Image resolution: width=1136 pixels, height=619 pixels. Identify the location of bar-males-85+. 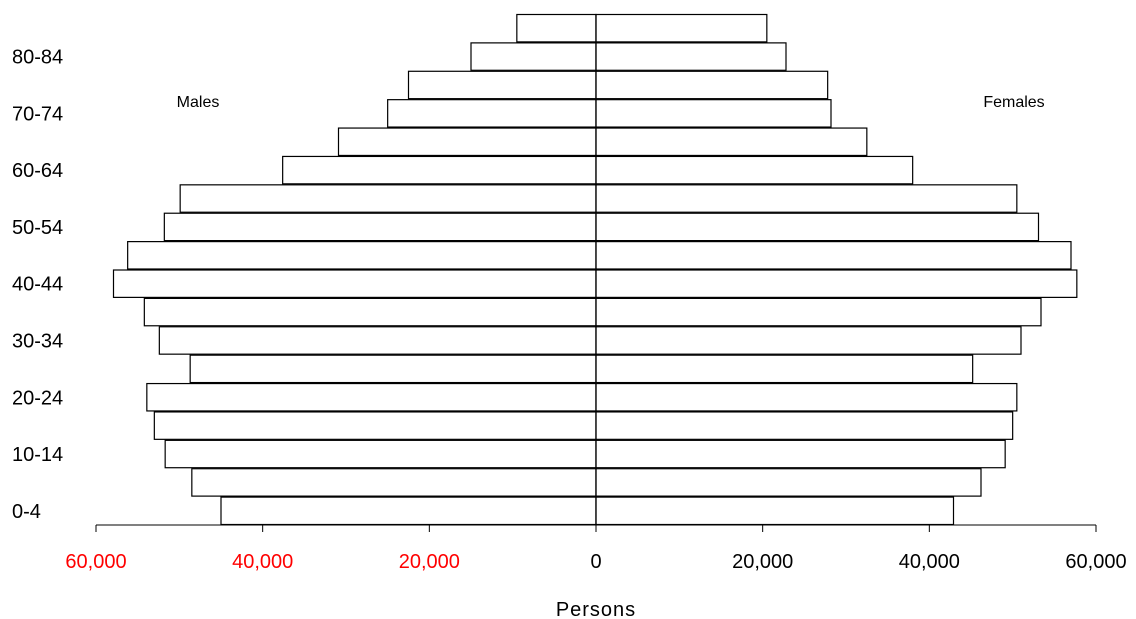
(556, 28).